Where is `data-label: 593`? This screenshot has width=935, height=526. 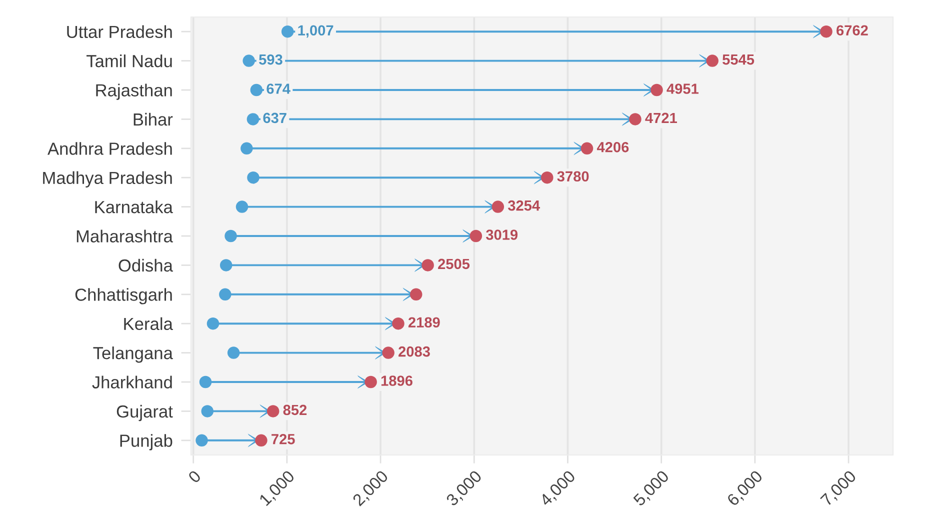 data-label: 593 is located at coordinates (270, 59).